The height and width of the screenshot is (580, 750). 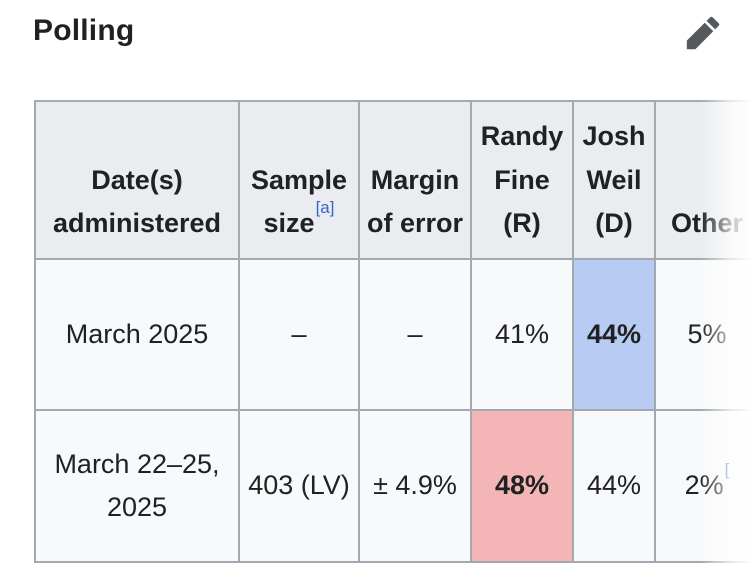 I want to click on cell-date: March 22–25, 2025, so click(x=137, y=486).